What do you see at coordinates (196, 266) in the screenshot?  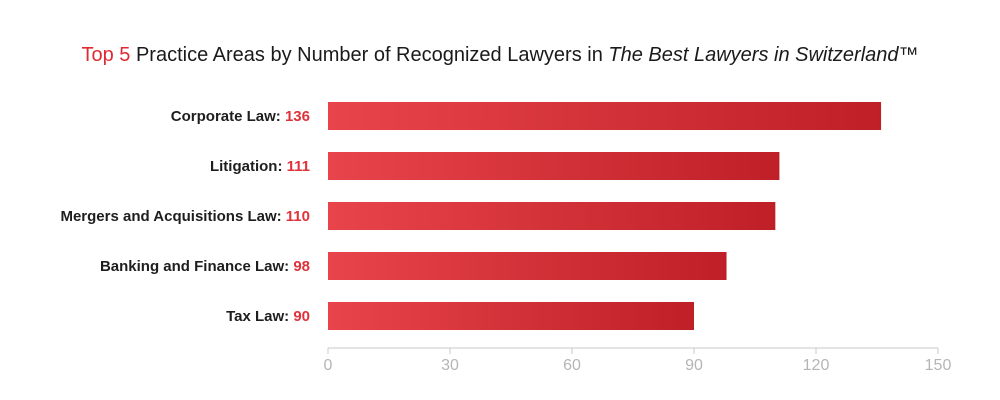 I see `category-name: Banking and Finance Law:` at bounding box center [196, 266].